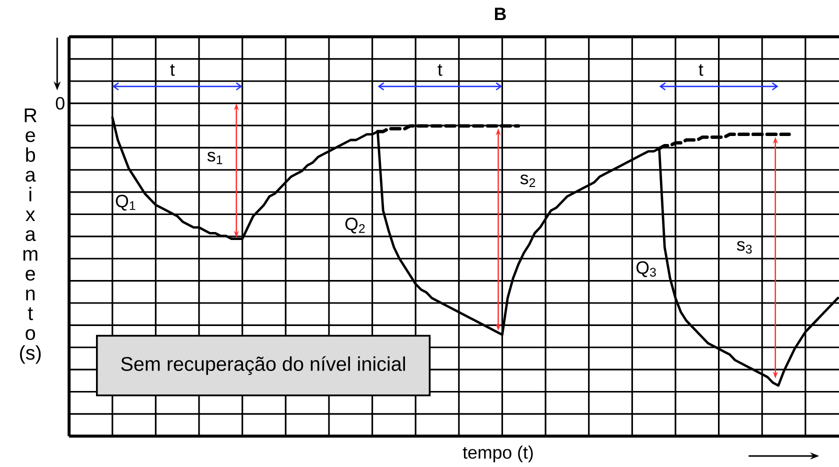 This screenshot has width=839, height=467. What do you see at coordinates (497, 454) in the screenshot?
I see `x-axis-title: tempo (t)` at bounding box center [497, 454].